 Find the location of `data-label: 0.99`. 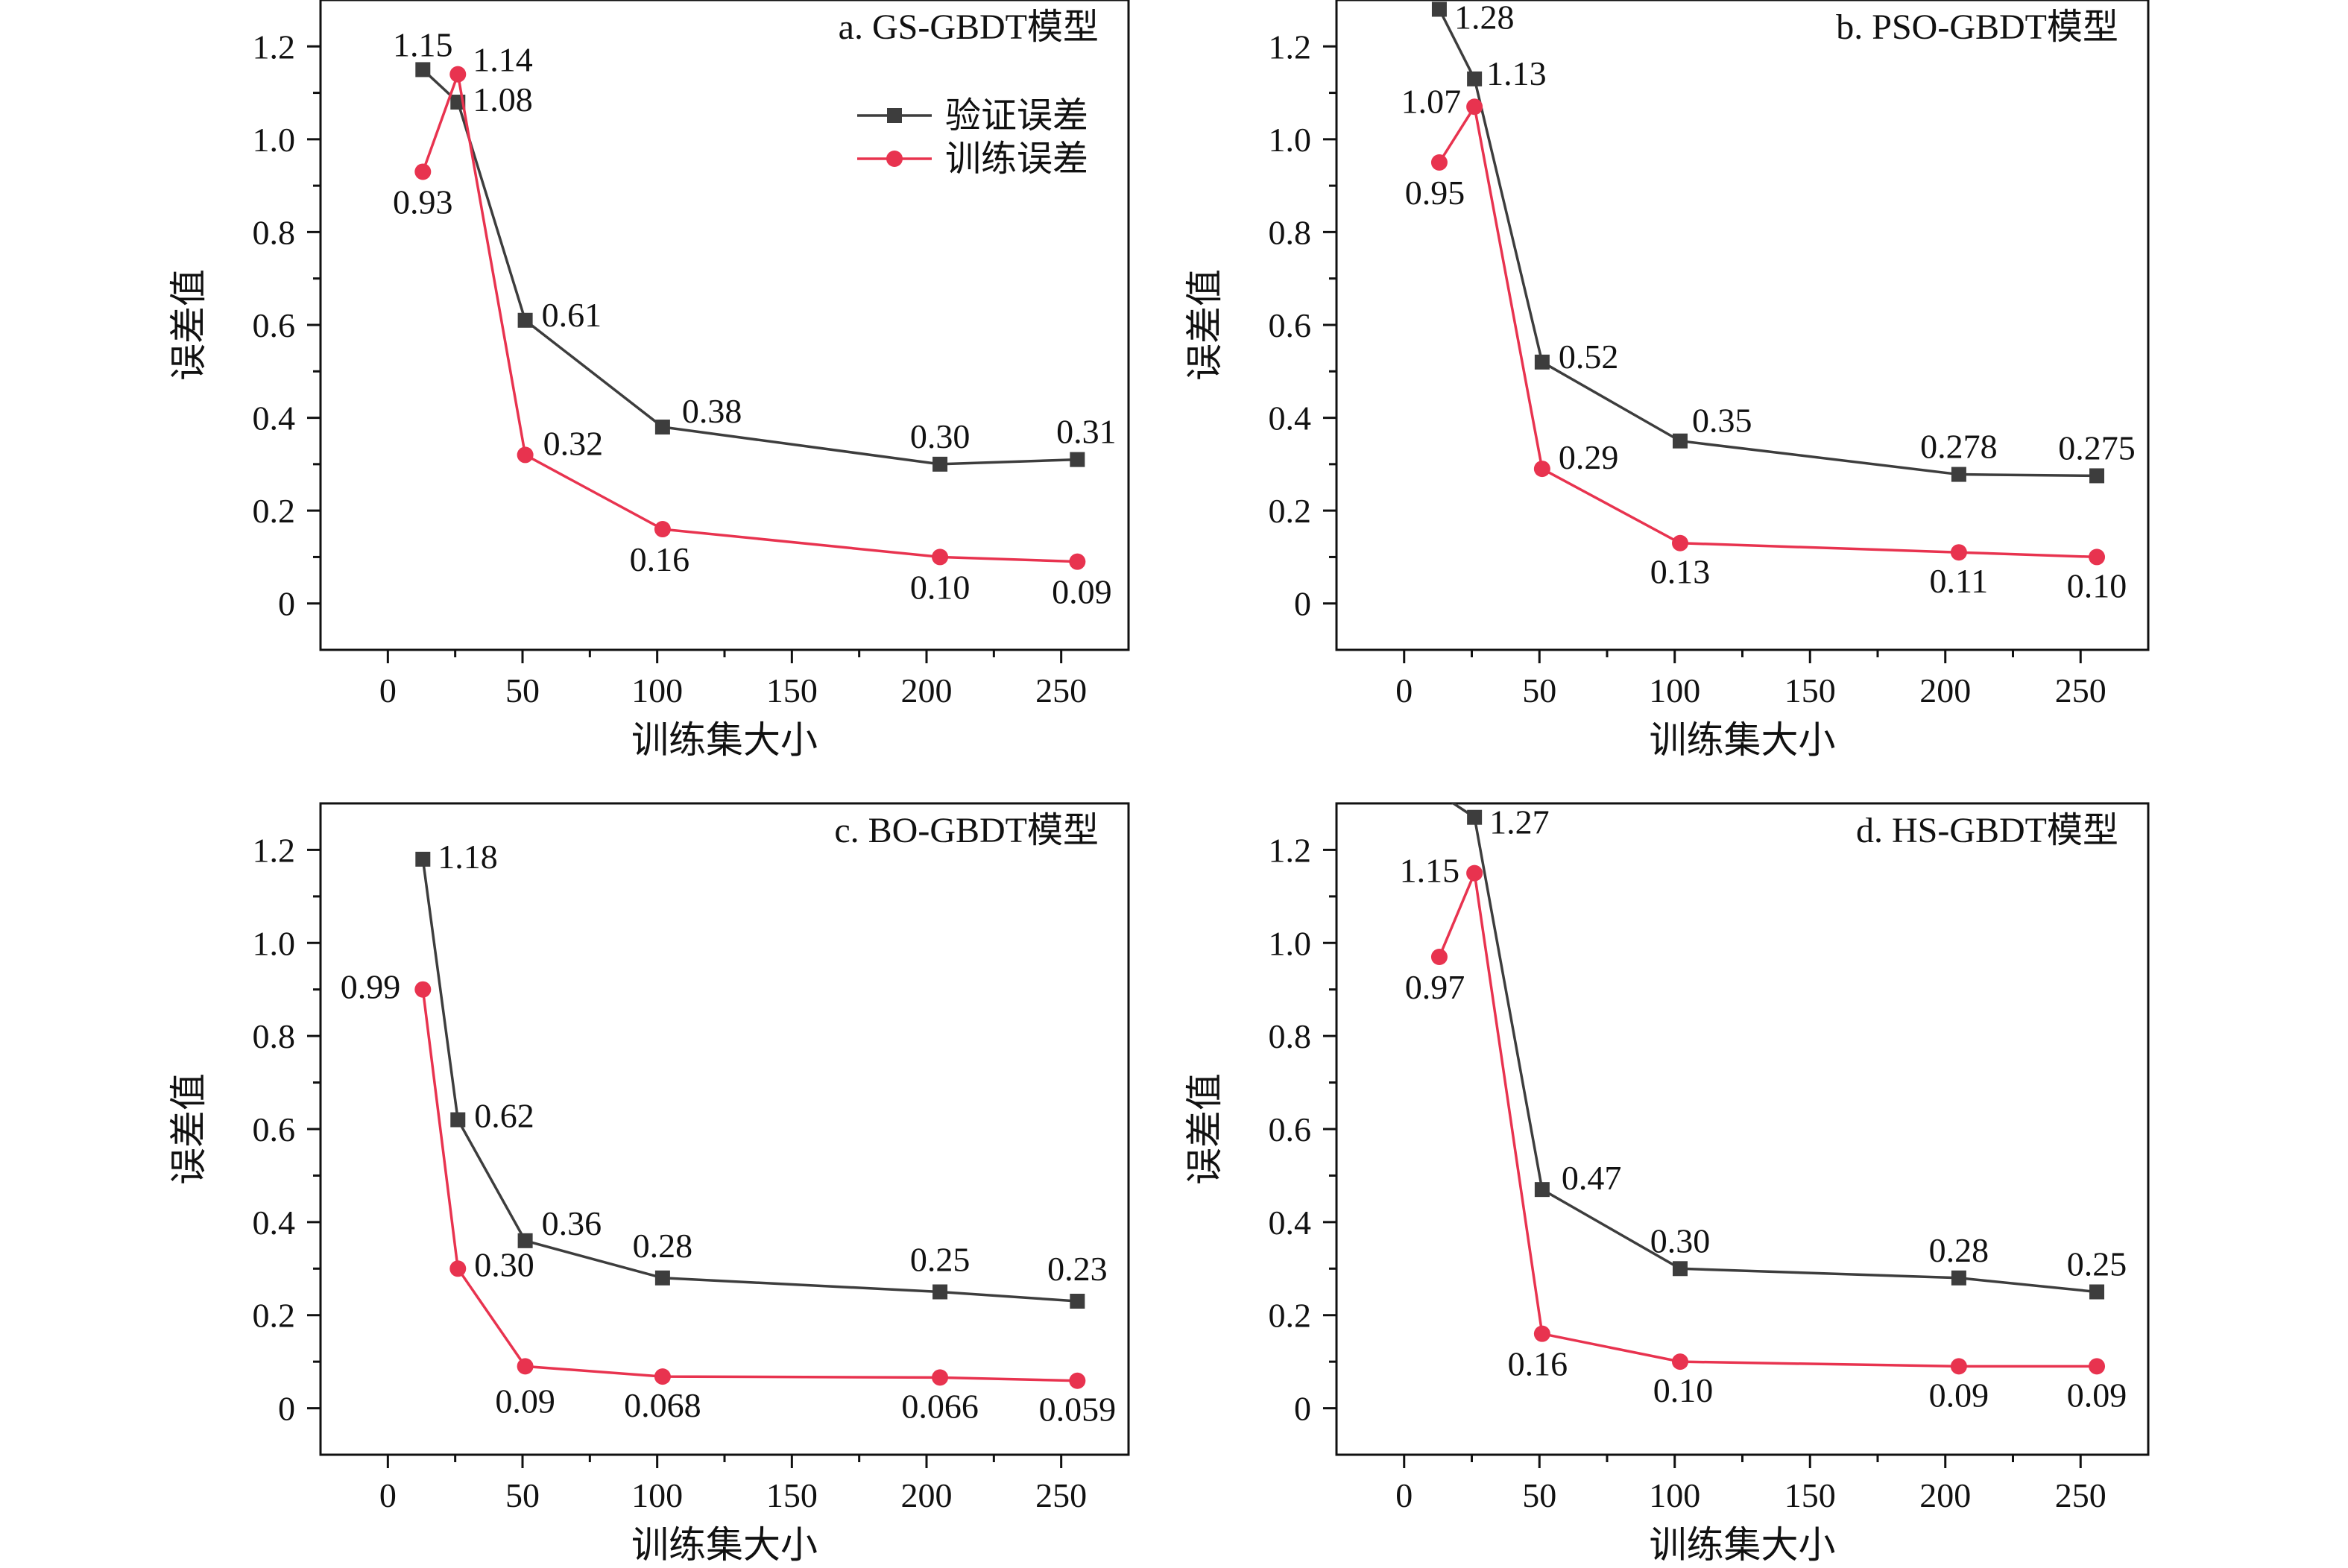

data-label: 0.99 is located at coordinates (371, 987).